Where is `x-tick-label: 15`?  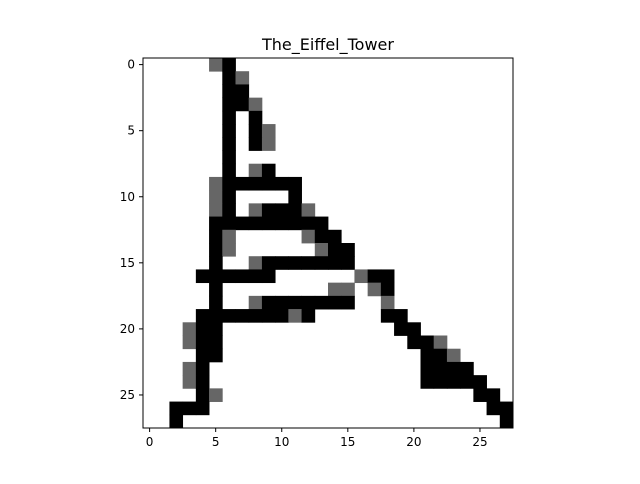 x-tick-label: 15 is located at coordinates (347, 442).